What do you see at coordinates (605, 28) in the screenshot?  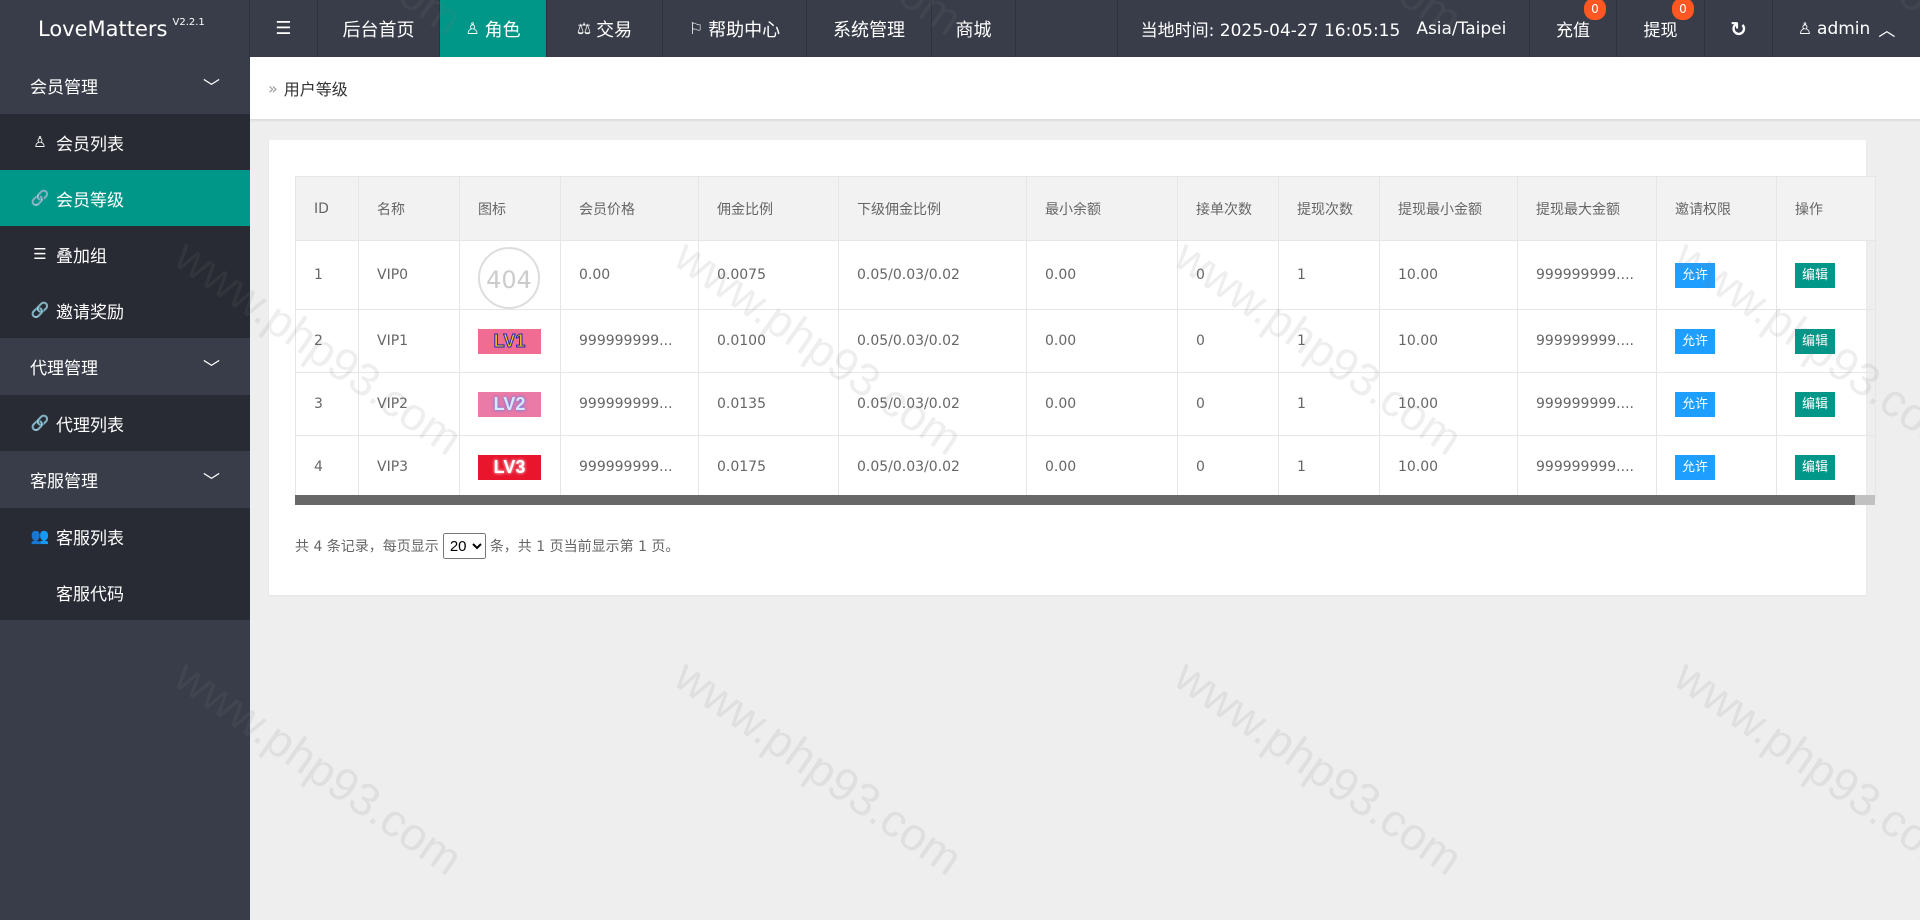 I see `nav-tab-2: ⚖ 交易` at bounding box center [605, 28].